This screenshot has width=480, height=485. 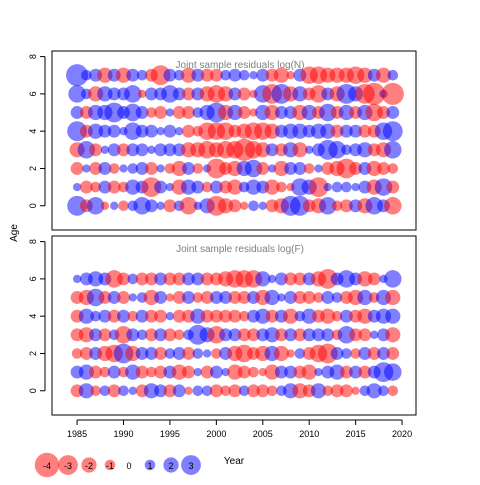 I want to click on bubble-n-age1-1987, so click(x=95, y=187).